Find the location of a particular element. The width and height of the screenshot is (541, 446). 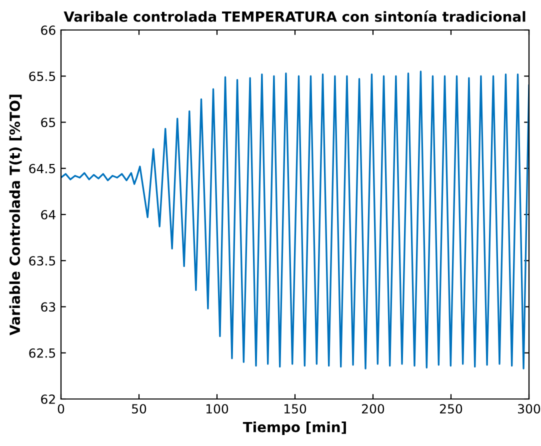

chart-title: Varibale controlada TEMPERATURA con sintonía tradicional is located at coordinates (295, 16).